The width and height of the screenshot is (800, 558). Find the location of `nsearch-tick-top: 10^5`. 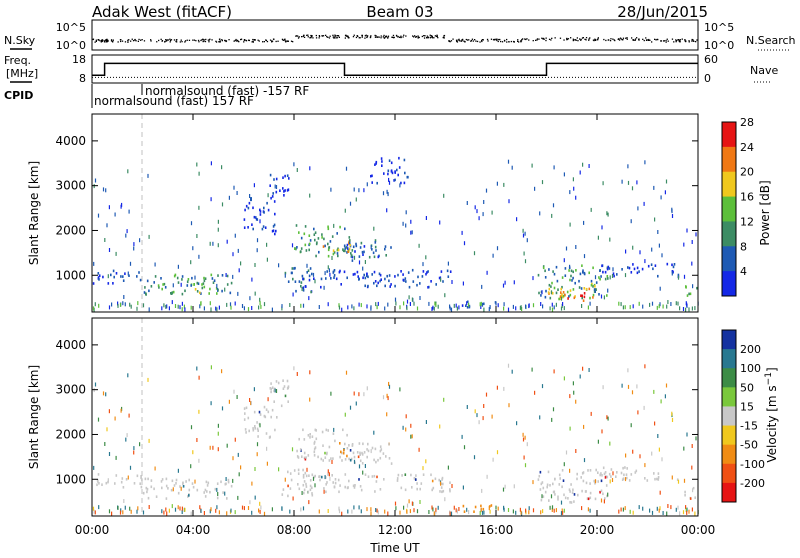

nsearch-tick-top: 10^5 is located at coordinates (719, 27).